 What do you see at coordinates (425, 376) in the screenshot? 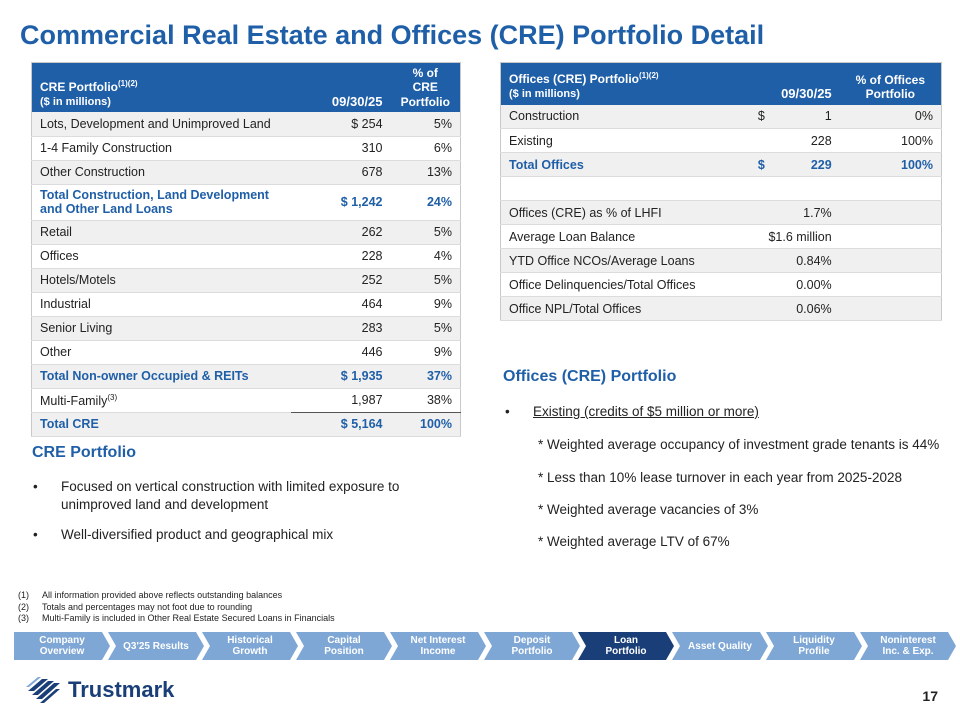
I see `cre-row-pct: 37%` at bounding box center [425, 376].